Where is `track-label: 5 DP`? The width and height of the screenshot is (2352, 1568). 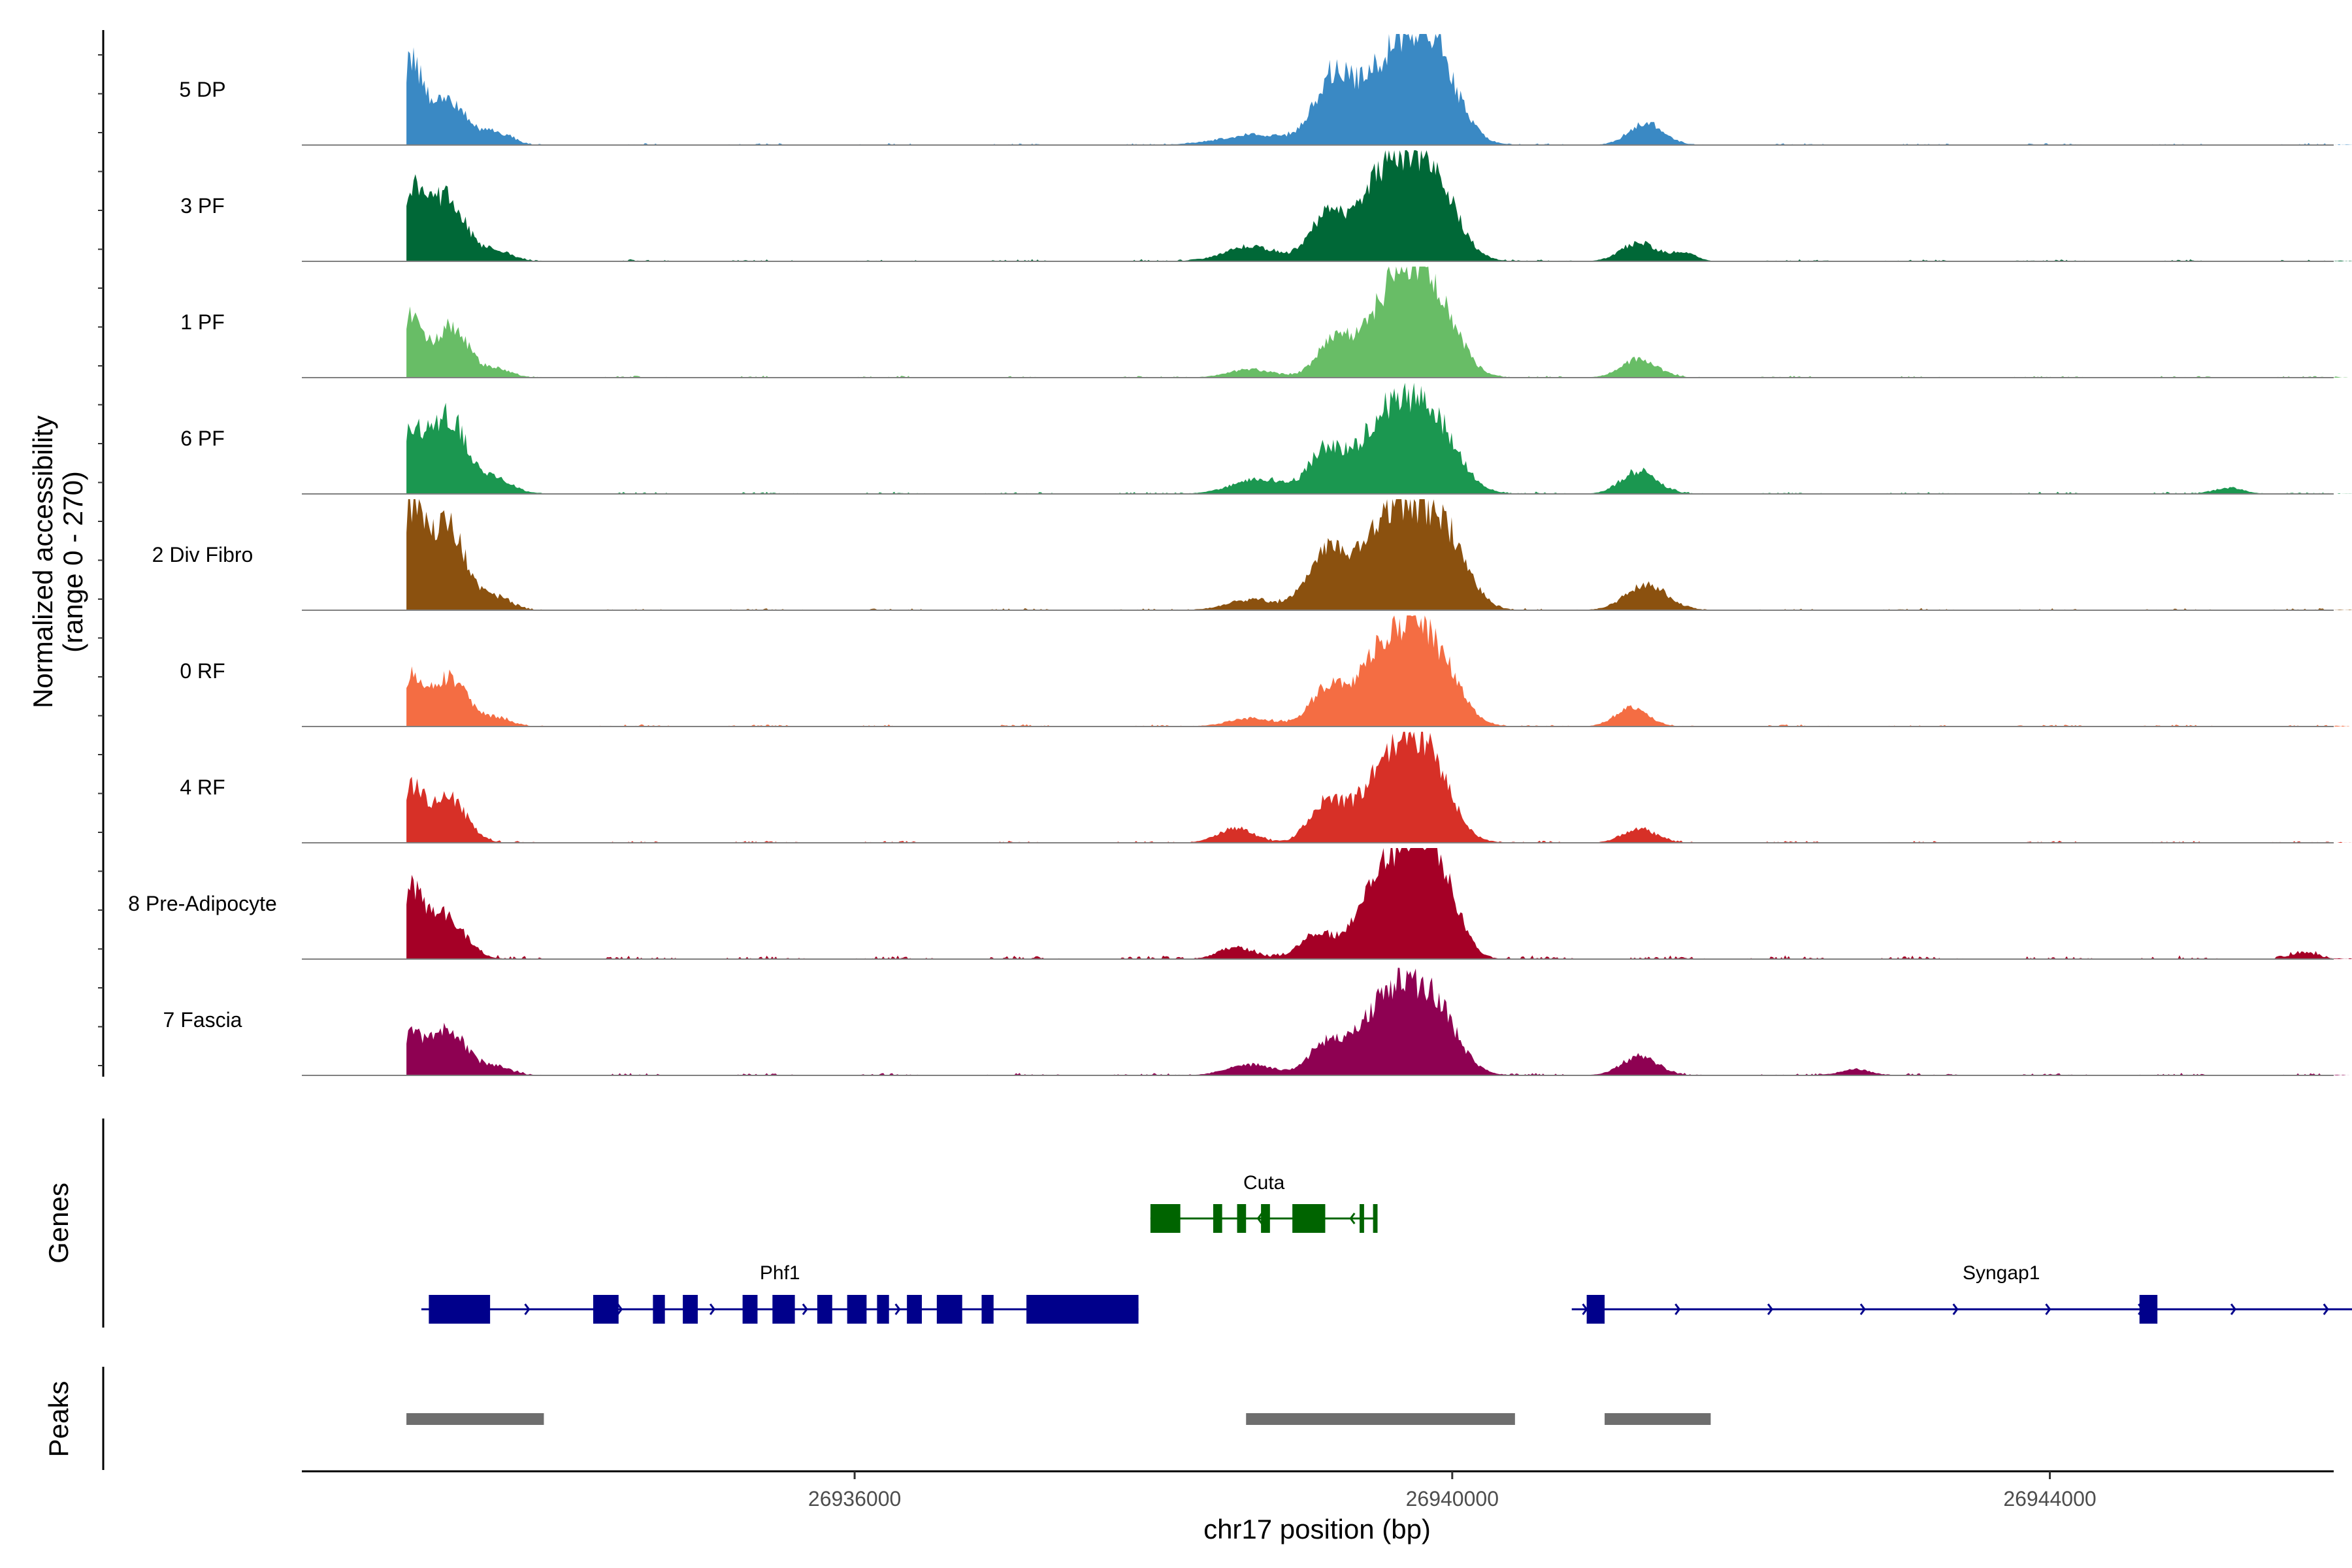
track-label: 5 DP is located at coordinates (202, 89).